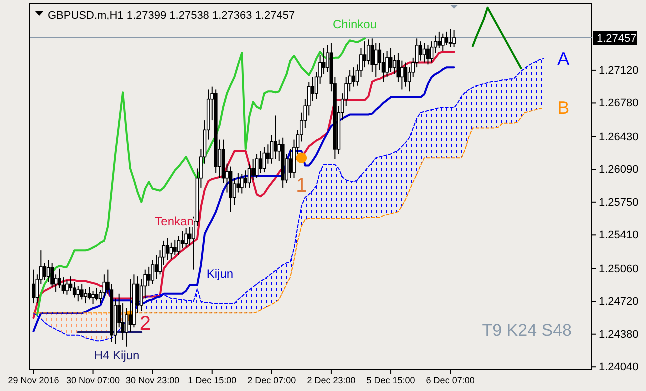 The height and width of the screenshot is (391, 646). What do you see at coordinates (619, 334) in the screenshot?
I see `y-tick-label: 1.24380` at bounding box center [619, 334].